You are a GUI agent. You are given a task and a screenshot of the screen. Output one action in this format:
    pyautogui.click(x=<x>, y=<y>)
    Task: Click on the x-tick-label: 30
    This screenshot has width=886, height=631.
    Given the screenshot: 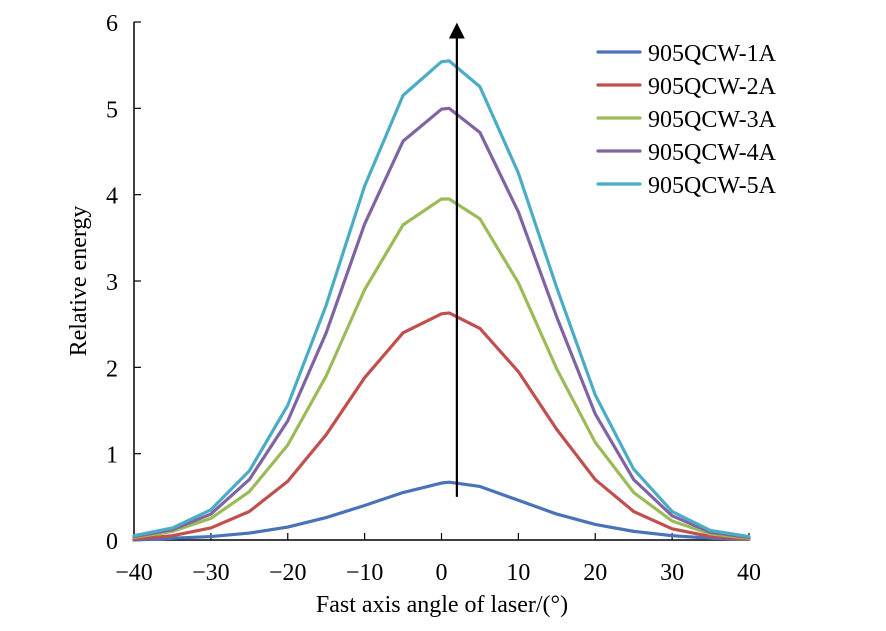 What is the action you would take?
    pyautogui.click(x=672, y=573)
    